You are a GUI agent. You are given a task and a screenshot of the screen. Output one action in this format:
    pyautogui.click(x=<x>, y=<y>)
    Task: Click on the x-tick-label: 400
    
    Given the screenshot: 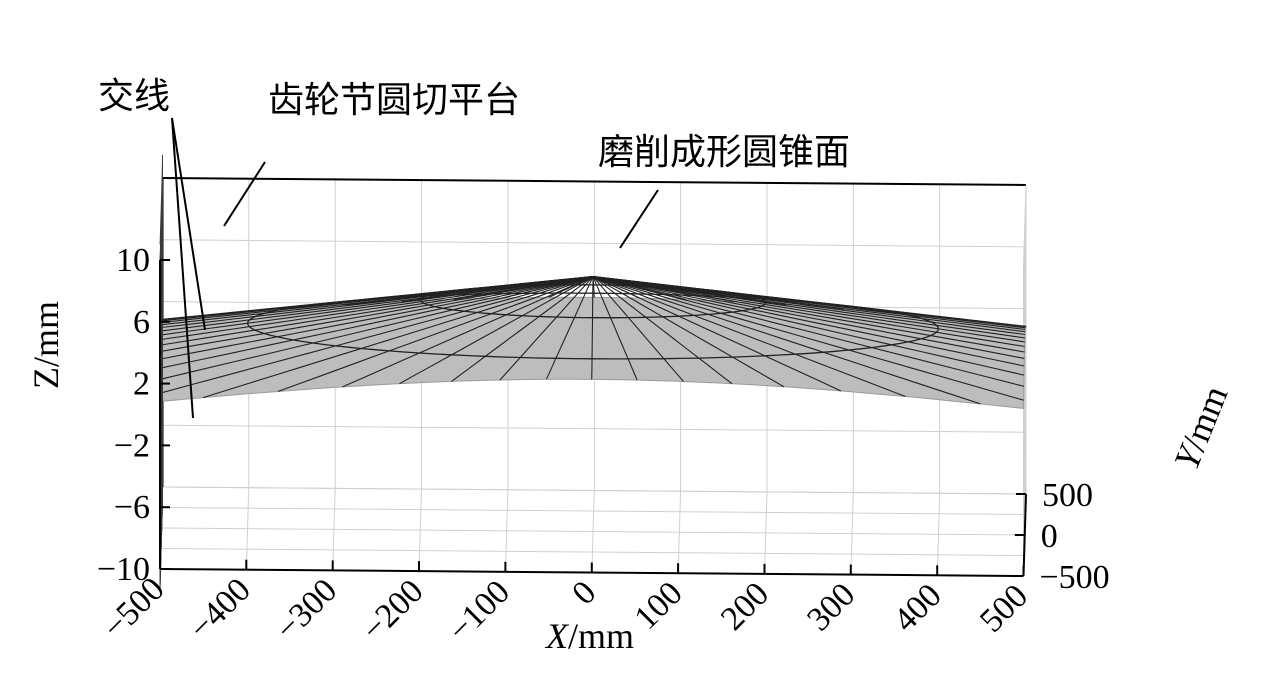 What is the action you would take?
    pyautogui.click(x=918, y=608)
    